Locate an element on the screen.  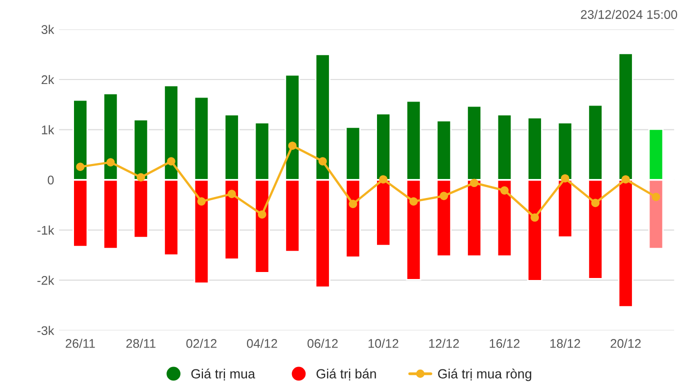
x-tick-label: 06/12 is located at coordinates (323, 343).